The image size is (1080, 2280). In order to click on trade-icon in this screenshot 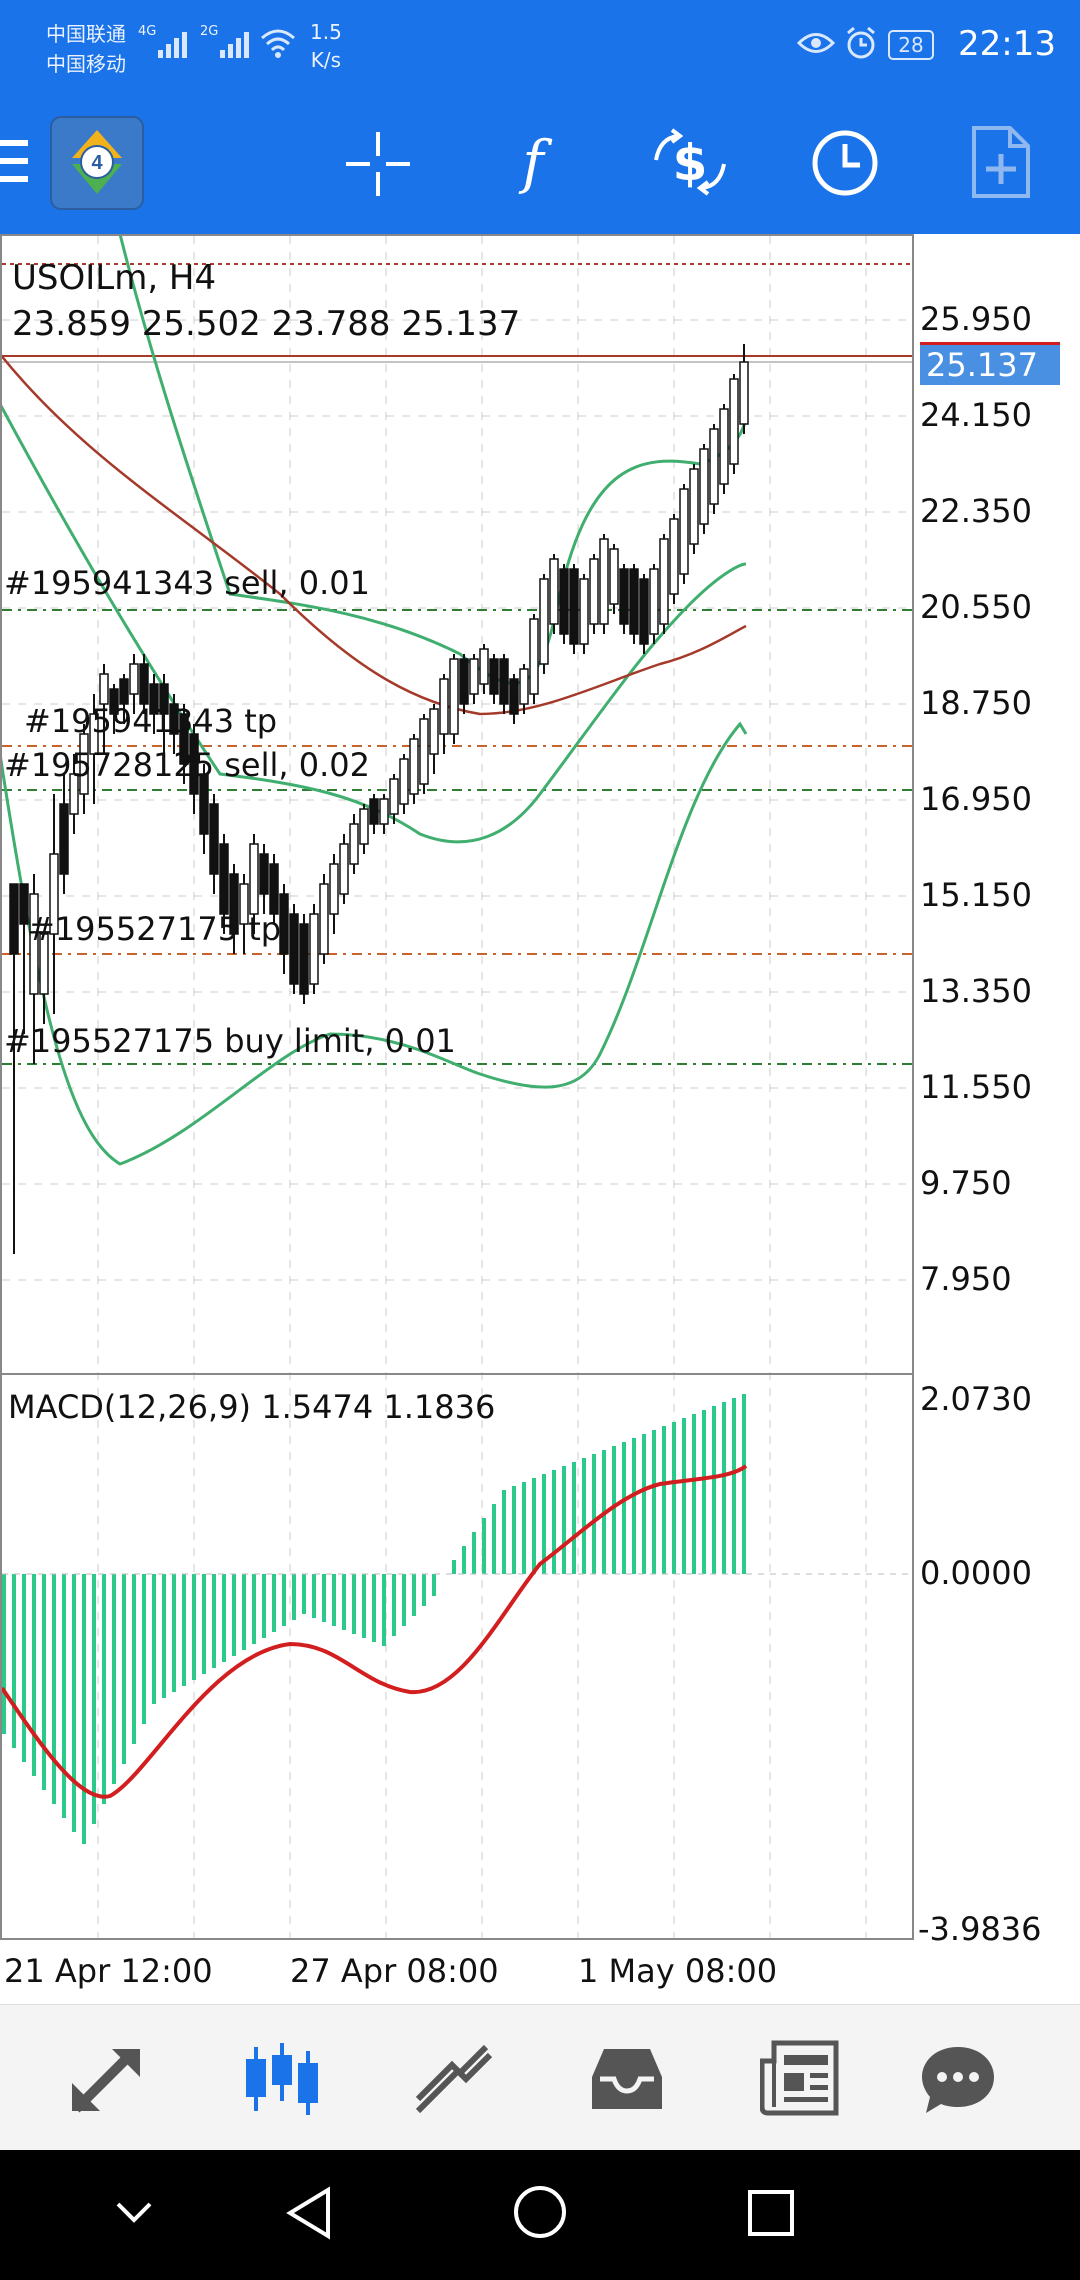, I will do `click(454, 2079)`.